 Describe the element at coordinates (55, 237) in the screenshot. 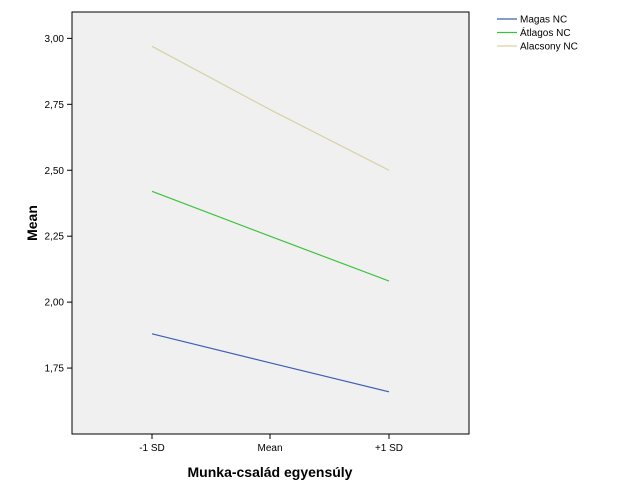

I see `y-tick-label: 2,25` at that location.